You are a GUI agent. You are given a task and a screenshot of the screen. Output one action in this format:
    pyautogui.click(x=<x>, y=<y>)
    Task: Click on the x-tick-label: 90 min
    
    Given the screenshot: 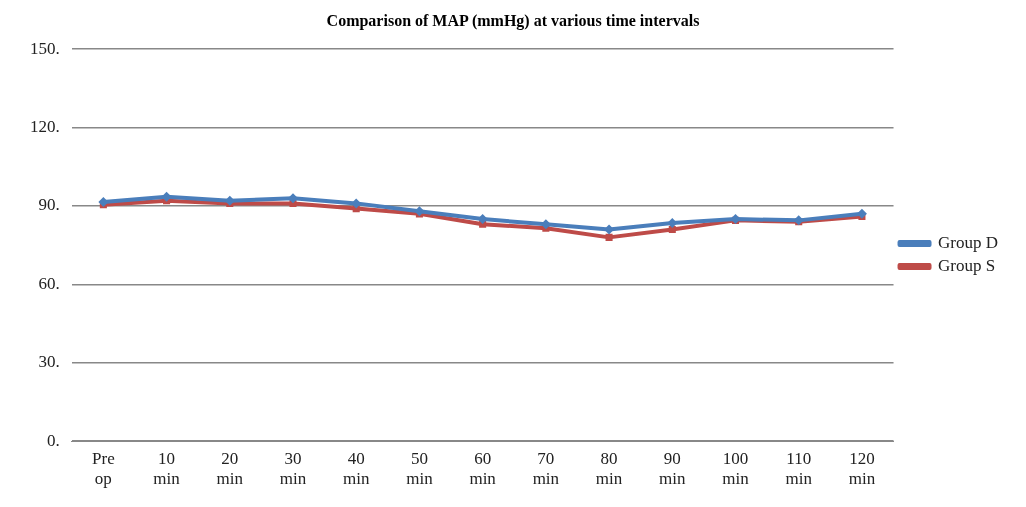 What is the action you would take?
    pyautogui.click(x=673, y=468)
    